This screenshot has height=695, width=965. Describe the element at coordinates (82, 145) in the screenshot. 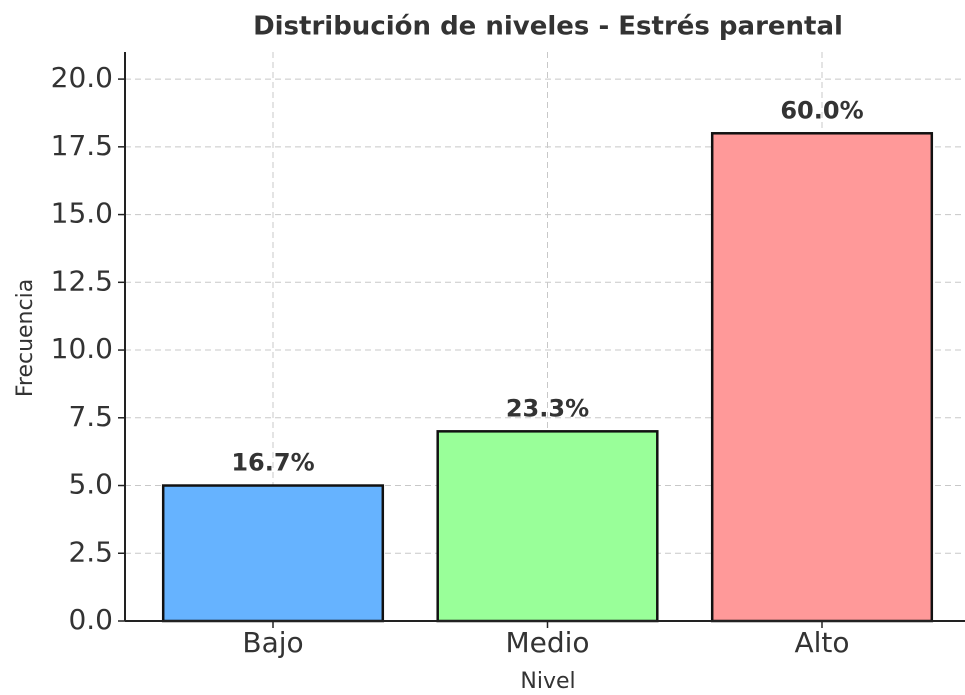

I see `y-tick-label: 17.5` at that location.